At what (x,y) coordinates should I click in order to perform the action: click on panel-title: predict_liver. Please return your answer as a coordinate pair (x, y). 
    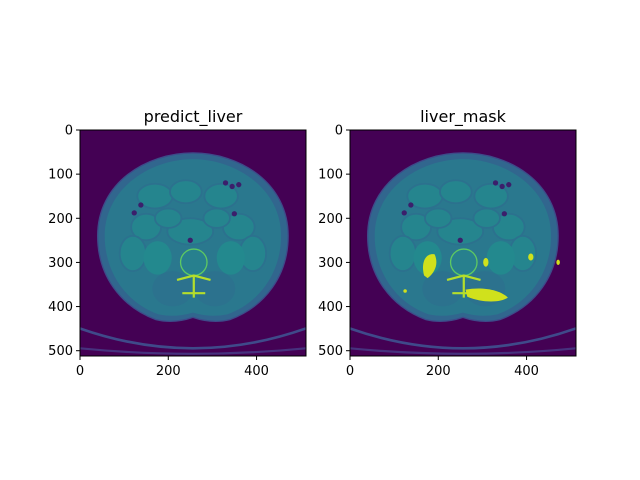
    Looking at the image, I should click on (193, 117).